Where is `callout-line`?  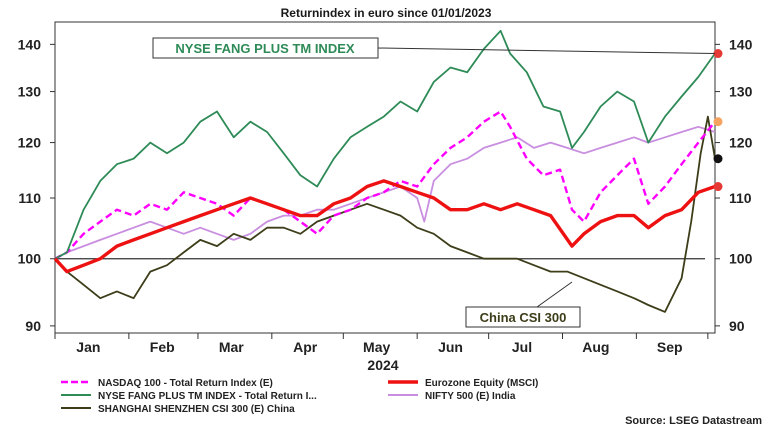 callout-line is located at coordinates (546, 51).